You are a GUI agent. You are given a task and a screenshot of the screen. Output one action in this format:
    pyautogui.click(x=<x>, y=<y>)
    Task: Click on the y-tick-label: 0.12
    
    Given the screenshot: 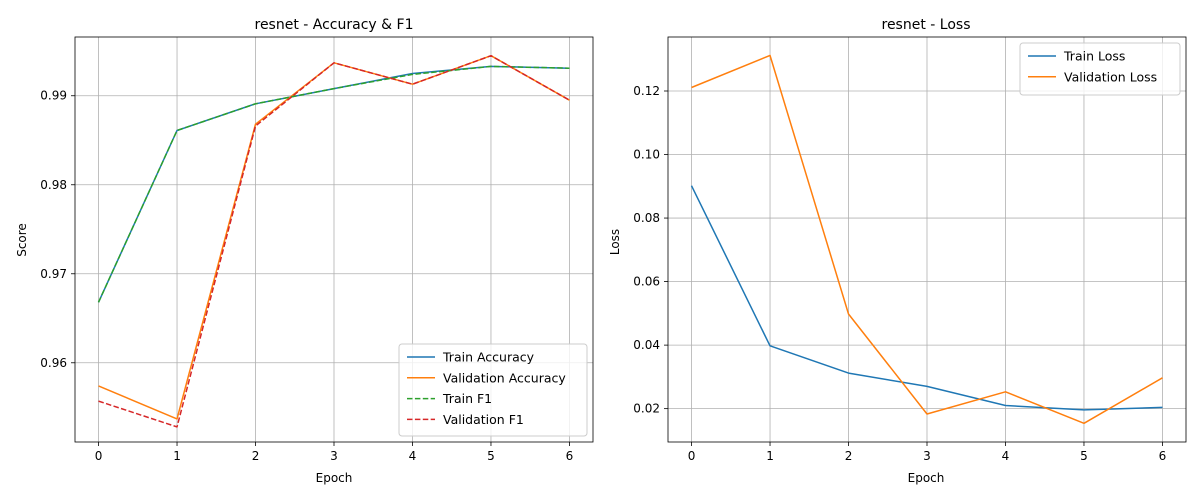 What is the action you would take?
    pyautogui.click(x=646, y=91)
    